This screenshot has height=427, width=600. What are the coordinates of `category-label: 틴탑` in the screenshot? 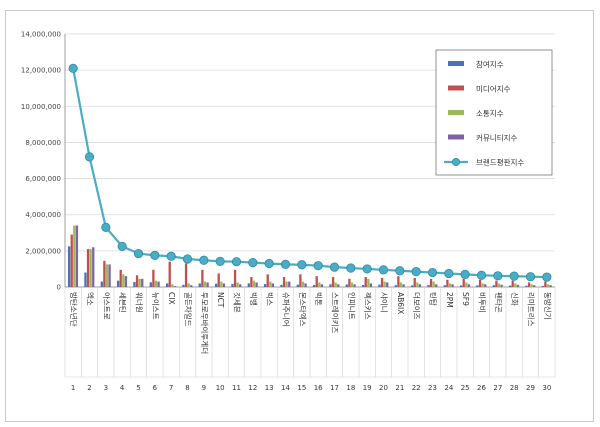 It's located at (434, 299).